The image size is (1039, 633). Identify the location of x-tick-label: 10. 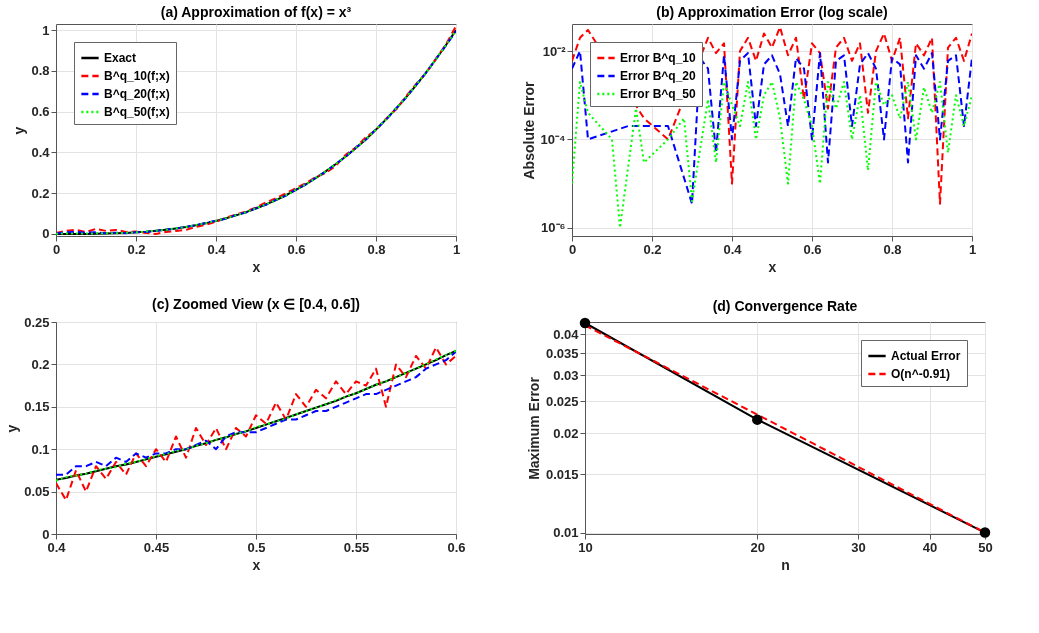
(585, 547).